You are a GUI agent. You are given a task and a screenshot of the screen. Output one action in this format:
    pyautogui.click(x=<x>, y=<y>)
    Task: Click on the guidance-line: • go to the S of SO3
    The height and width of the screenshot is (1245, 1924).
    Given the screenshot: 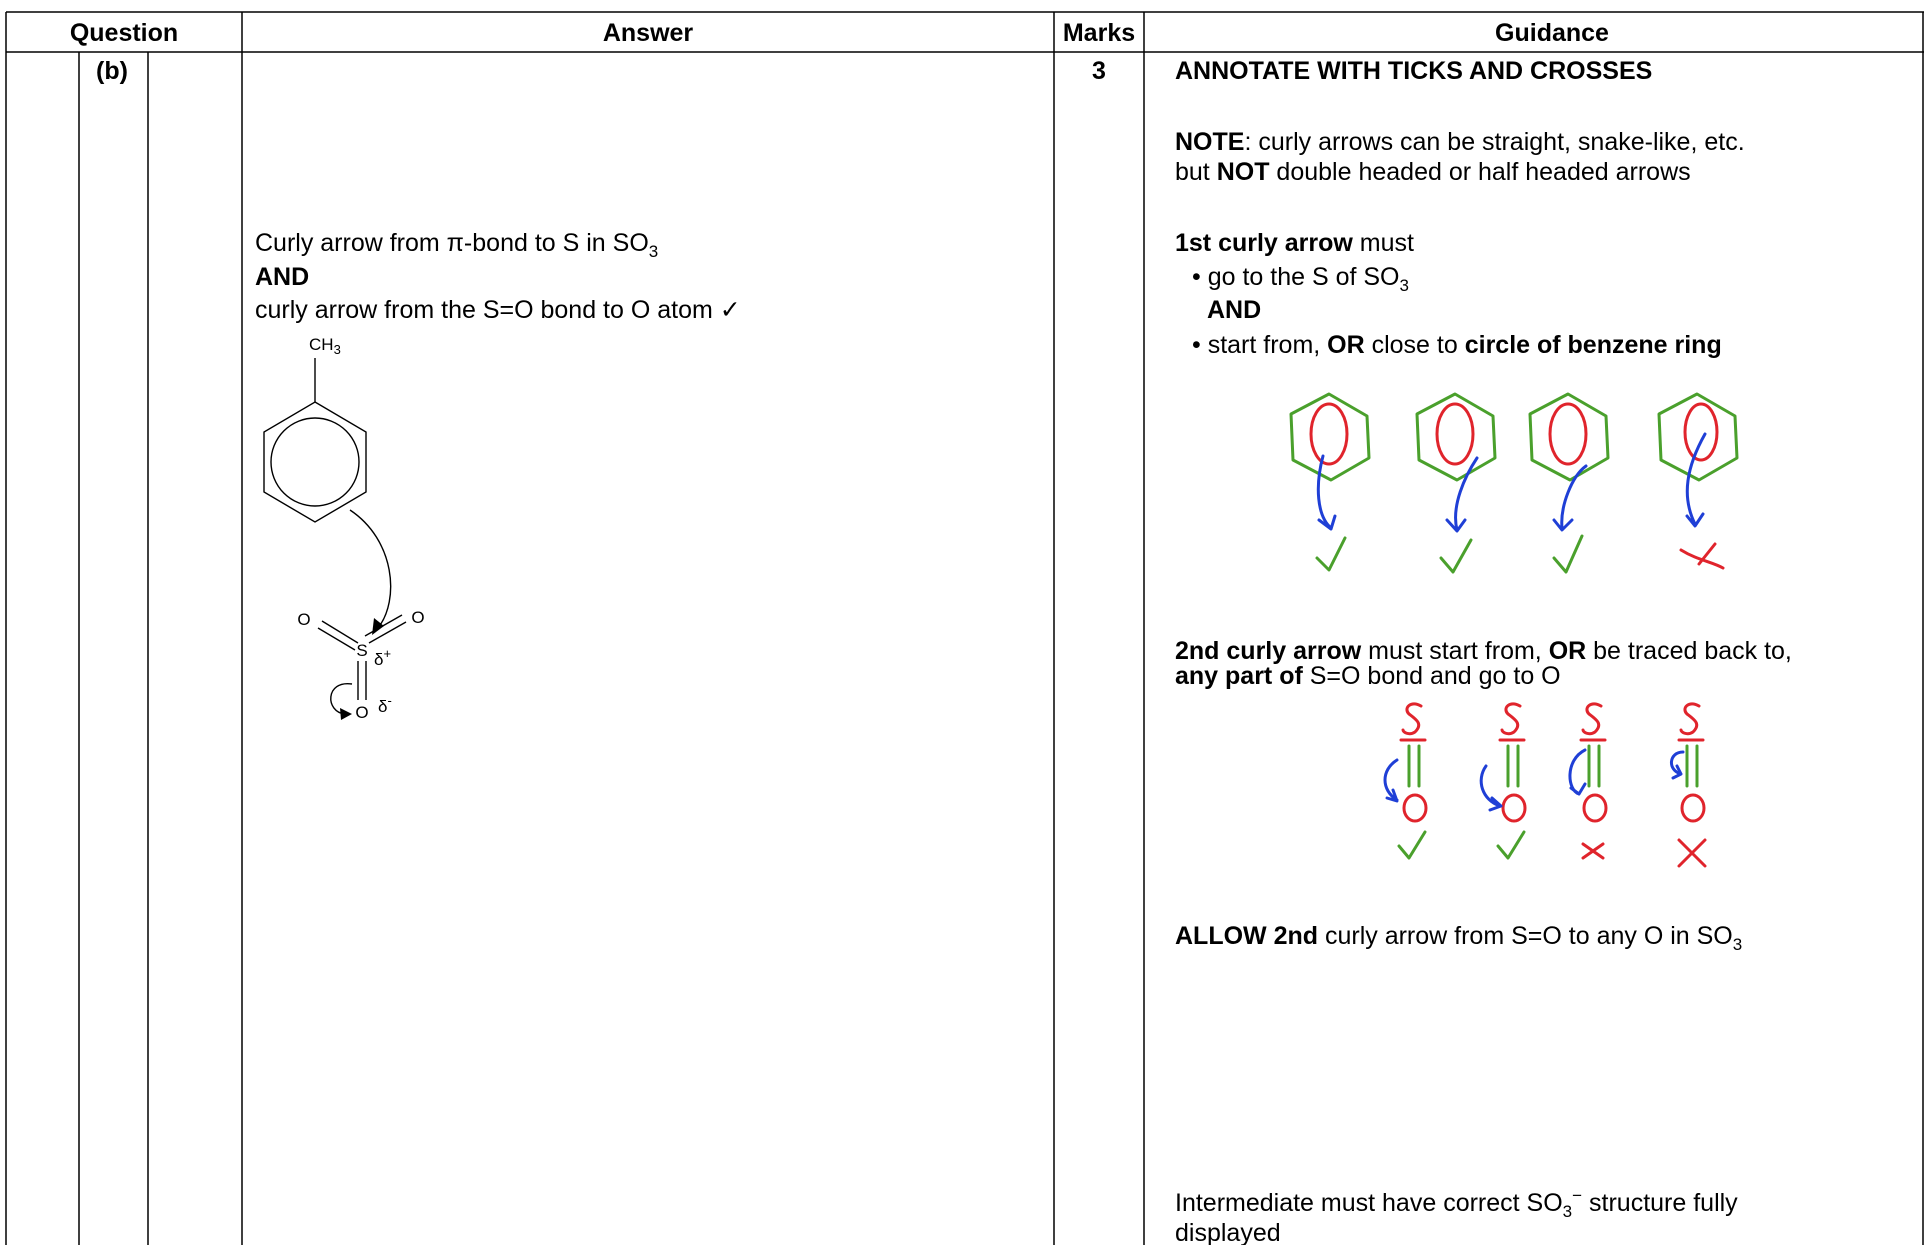 What is the action you would take?
    pyautogui.click(x=1300, y=279)
    